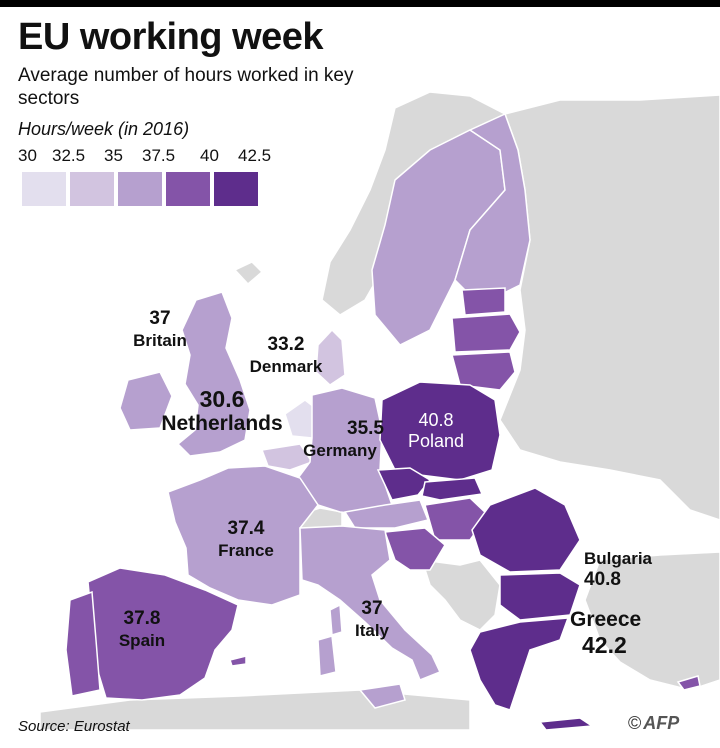  What do you see at coordinates (159, 155) in the screenshot?
I see `legend-tick: 37.5` at bounding box center [159, 155].